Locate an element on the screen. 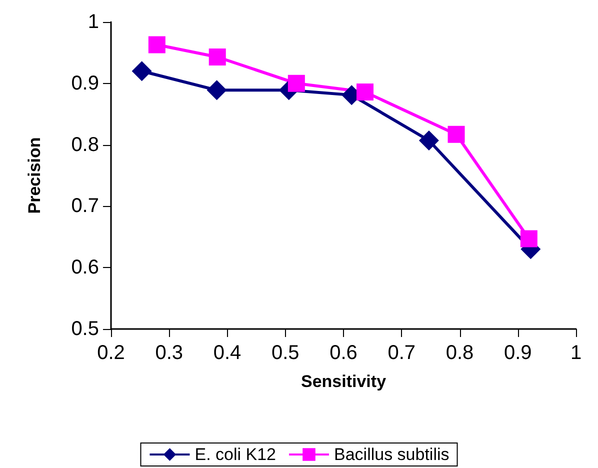 The image size is (598, 468). x-axis-title: Sensitivity is located at coordinates (343, 381).